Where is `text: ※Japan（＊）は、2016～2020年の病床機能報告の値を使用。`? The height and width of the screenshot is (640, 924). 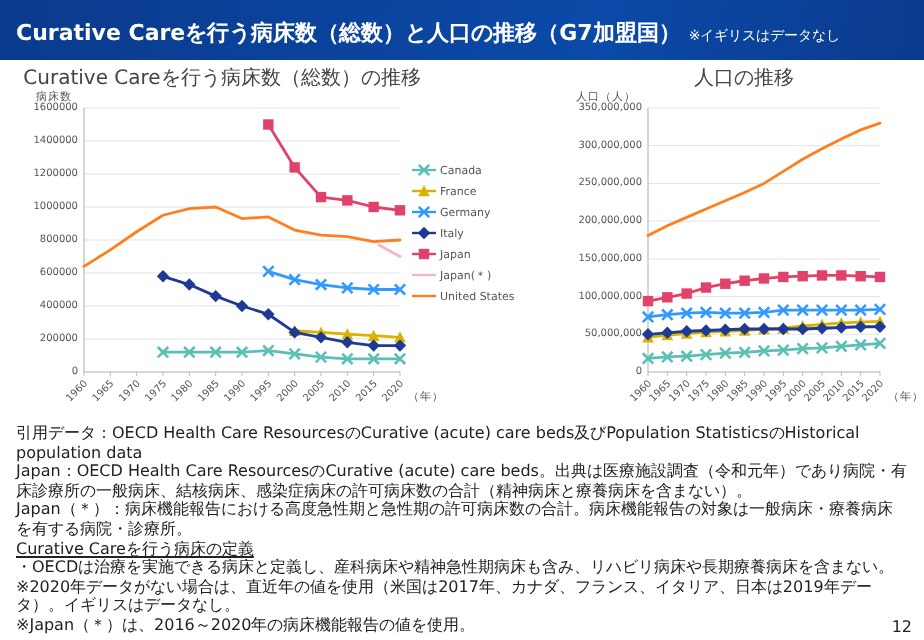
text: ※Japan（＊）は、2016～2020年の病床機能報告の値を使用。 is located at coordinates (246, 624).